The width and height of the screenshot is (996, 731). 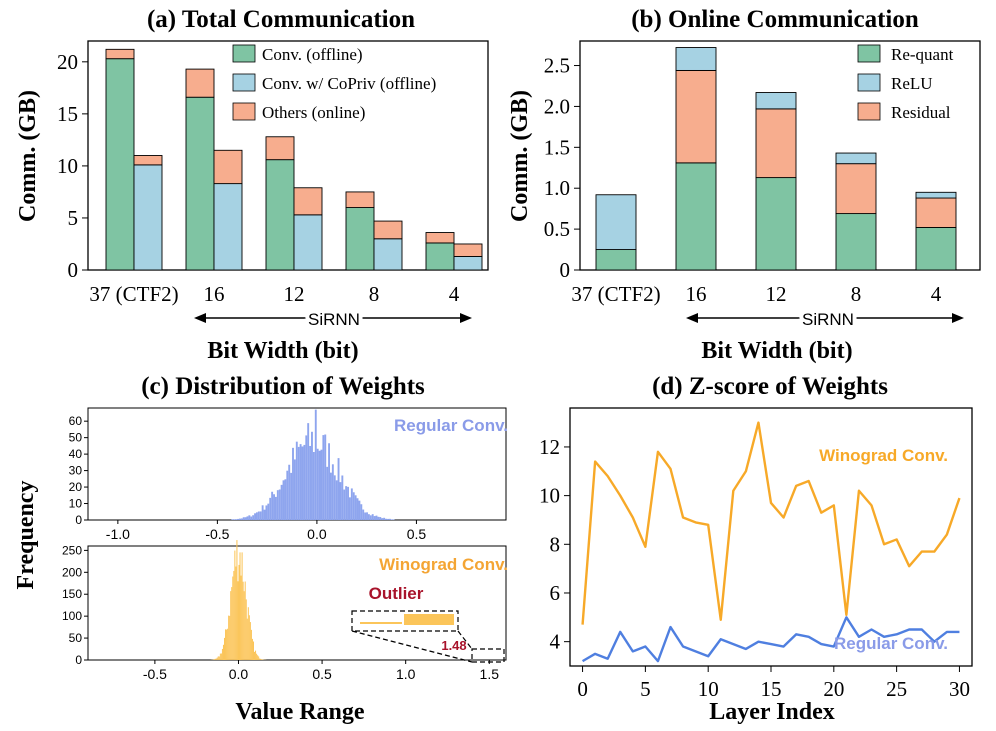 I want to click on hist-1-ytick-3: 150, so click(x=72, y=594).